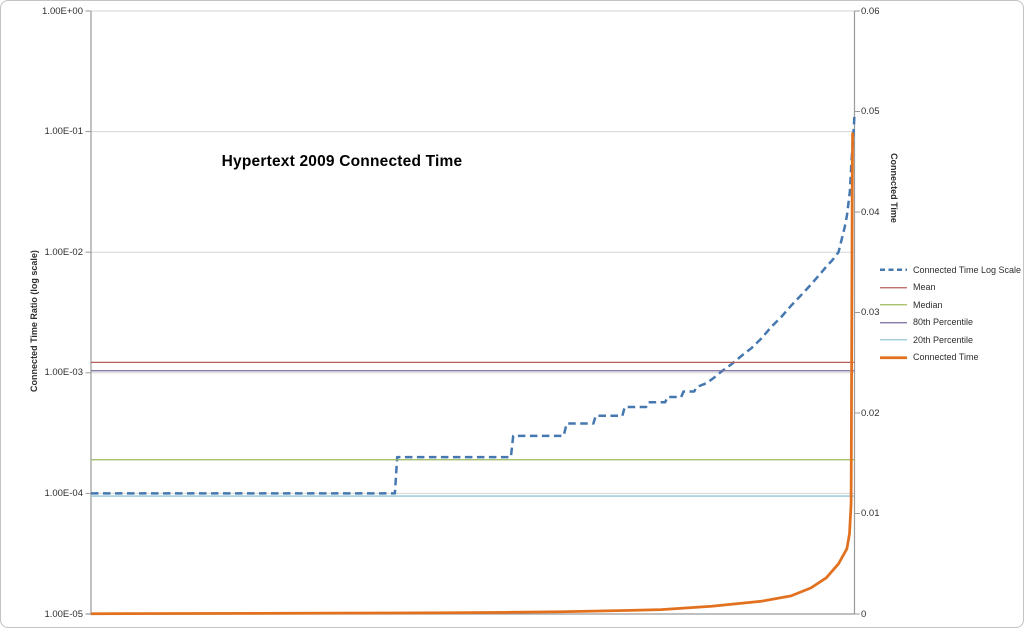  I want to click on left-axis-tick-label: 1.00E-05, so click(63, 614).